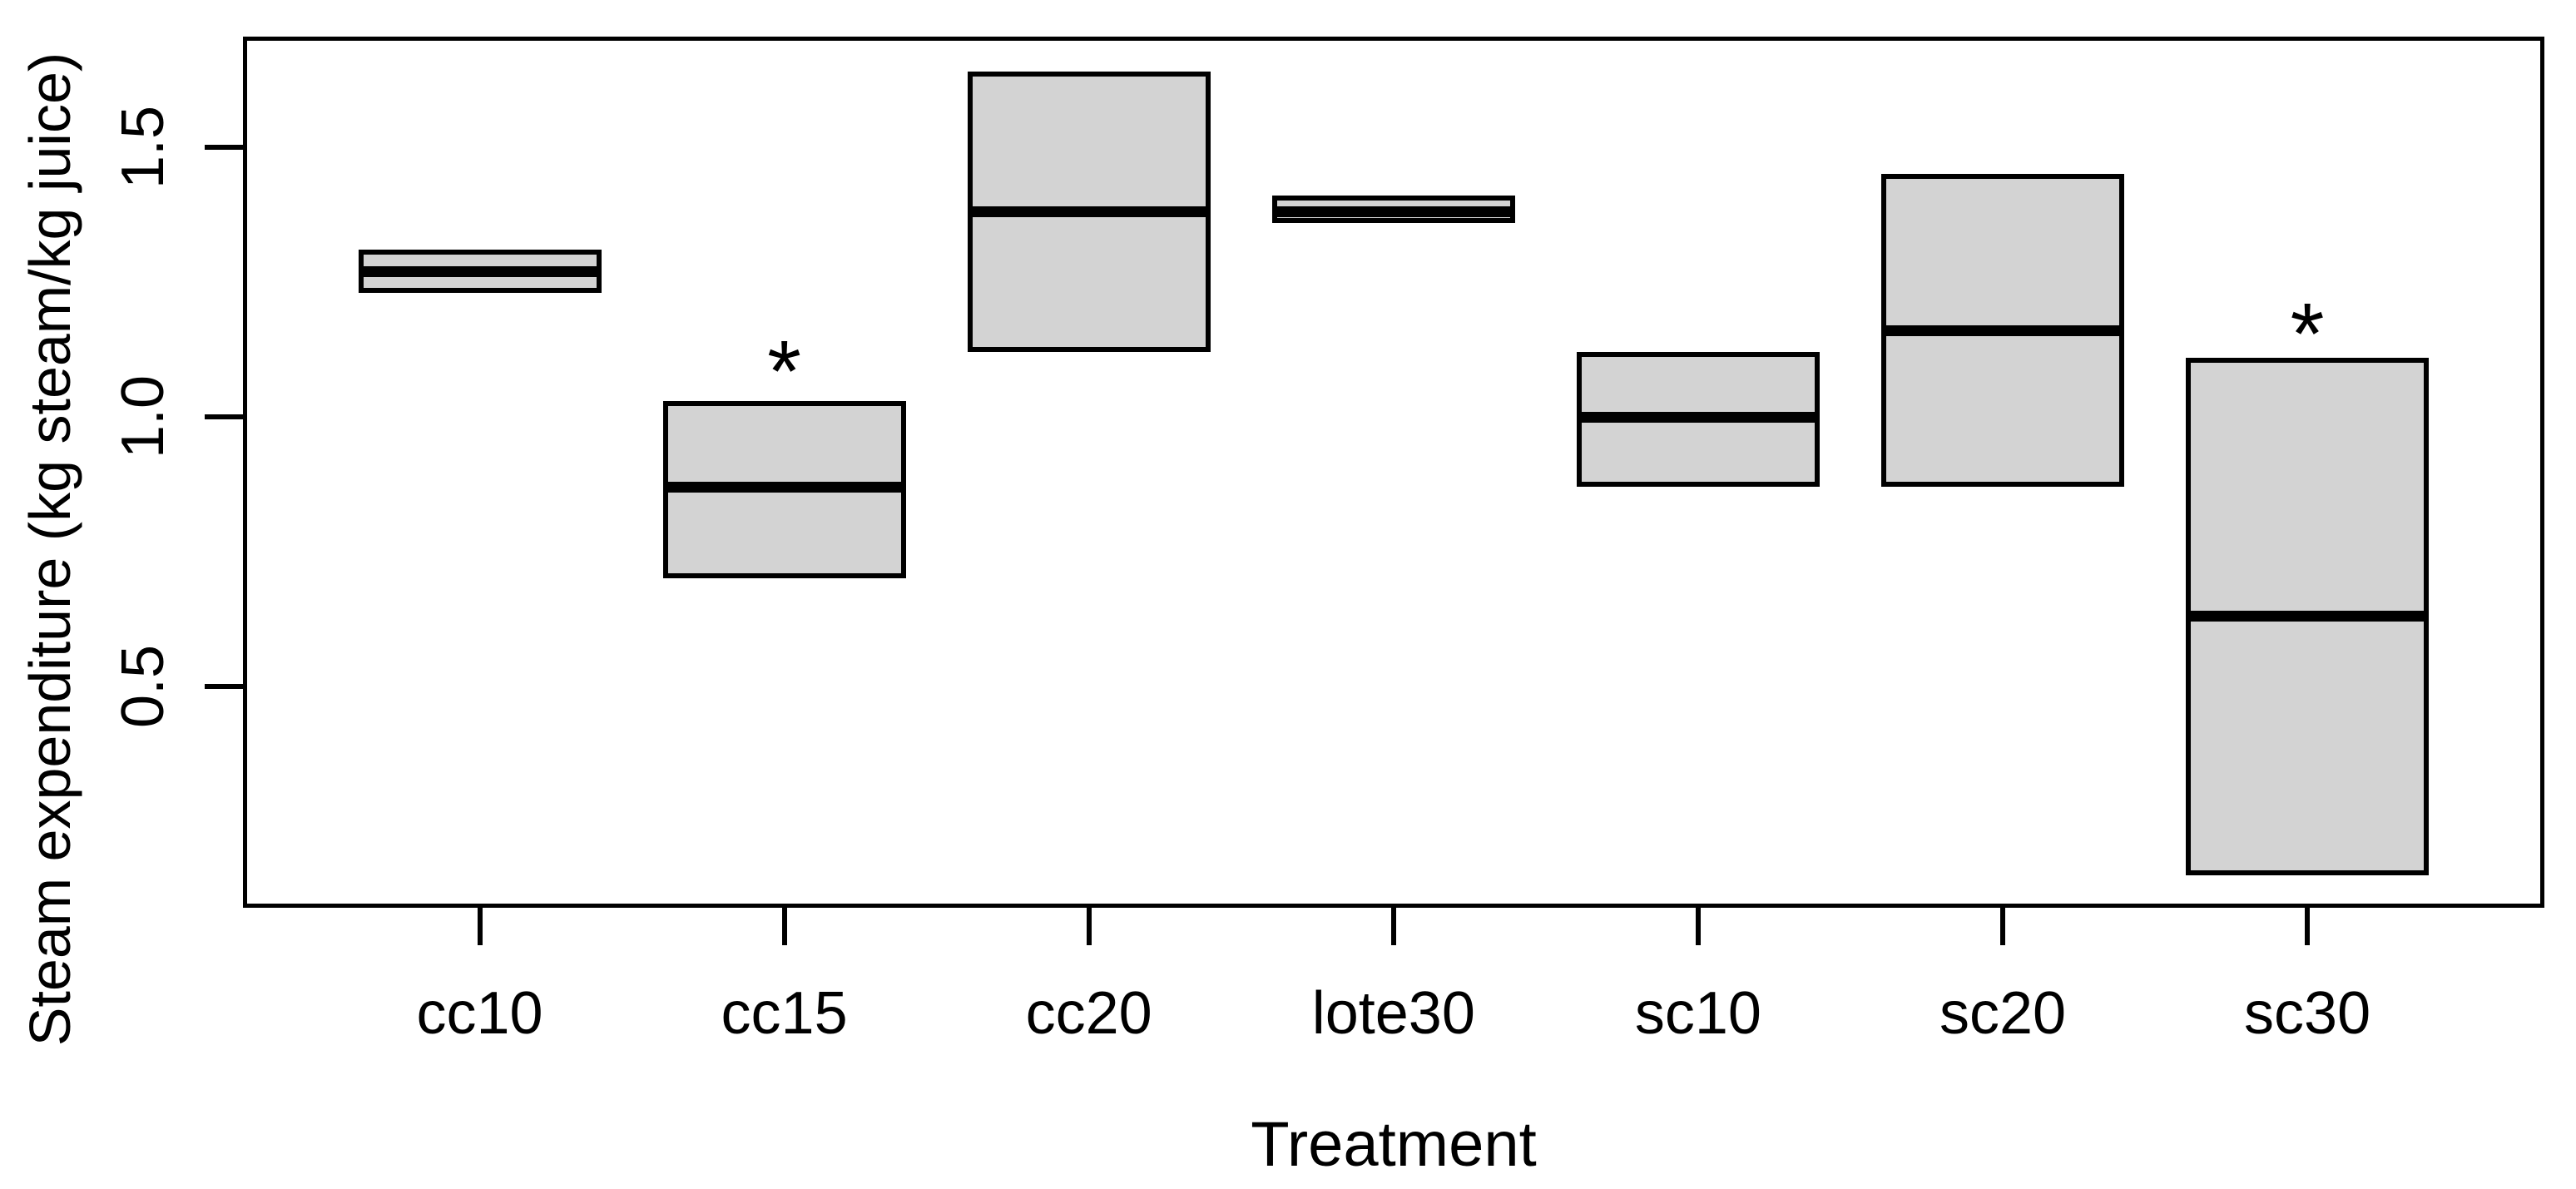  I want to click on x-axis-label-sc20: sc20, so click(2003, 1014).